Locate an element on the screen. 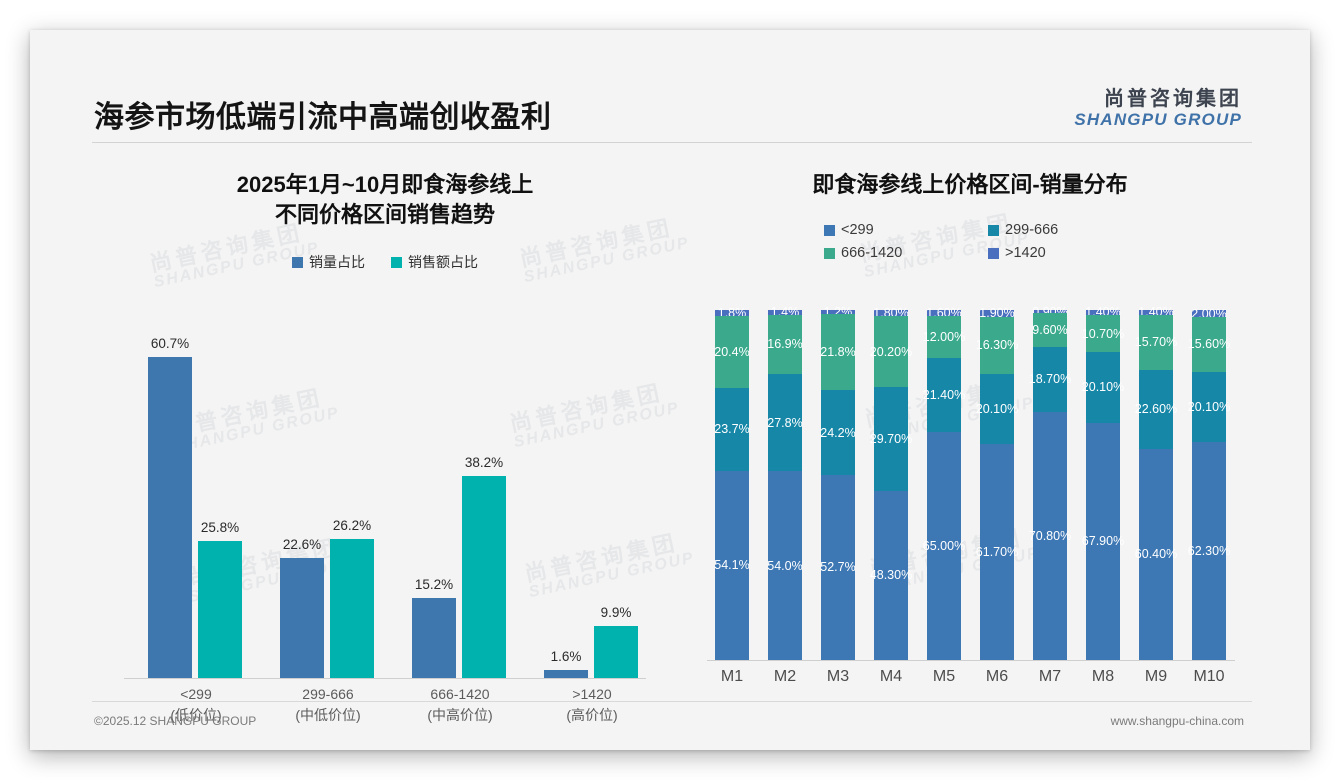 Image resolution: width=1340 pixels, height=780 pixels. stacked-bar-M8: 1.40% 10.70% 20.10% 67.90% is located at coordinates (1103, 482).